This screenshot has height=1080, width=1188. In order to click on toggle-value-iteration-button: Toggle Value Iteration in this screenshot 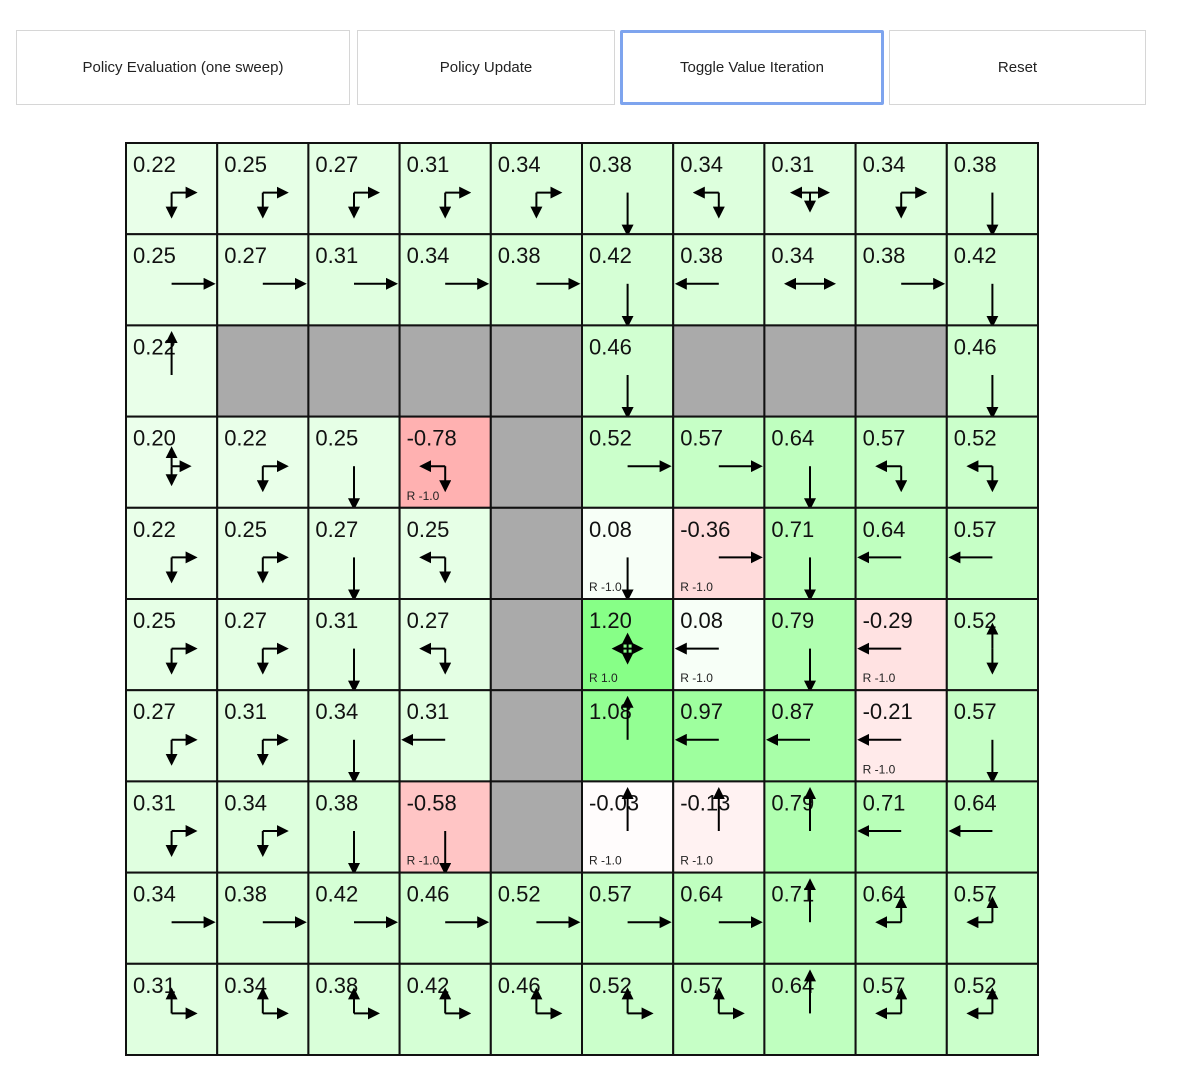, I will do `click(752, 67)`.